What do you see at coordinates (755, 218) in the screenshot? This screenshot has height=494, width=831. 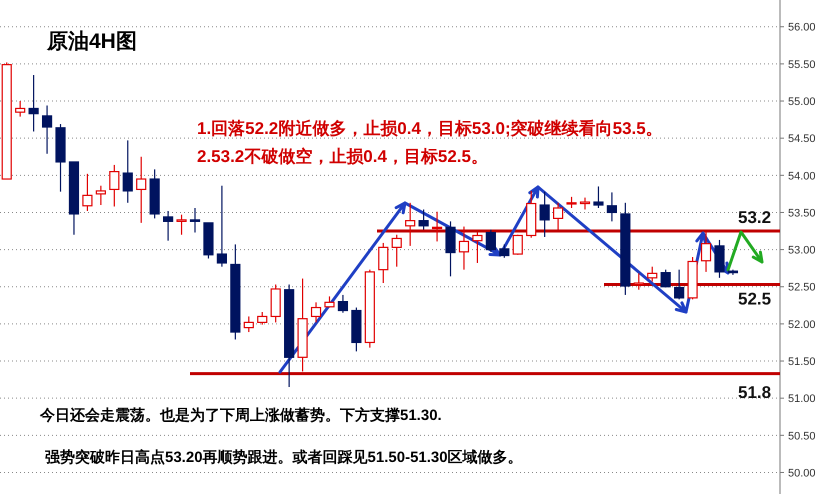 I see `ref-line-label: 53.2` at bounding box center [755, 218].